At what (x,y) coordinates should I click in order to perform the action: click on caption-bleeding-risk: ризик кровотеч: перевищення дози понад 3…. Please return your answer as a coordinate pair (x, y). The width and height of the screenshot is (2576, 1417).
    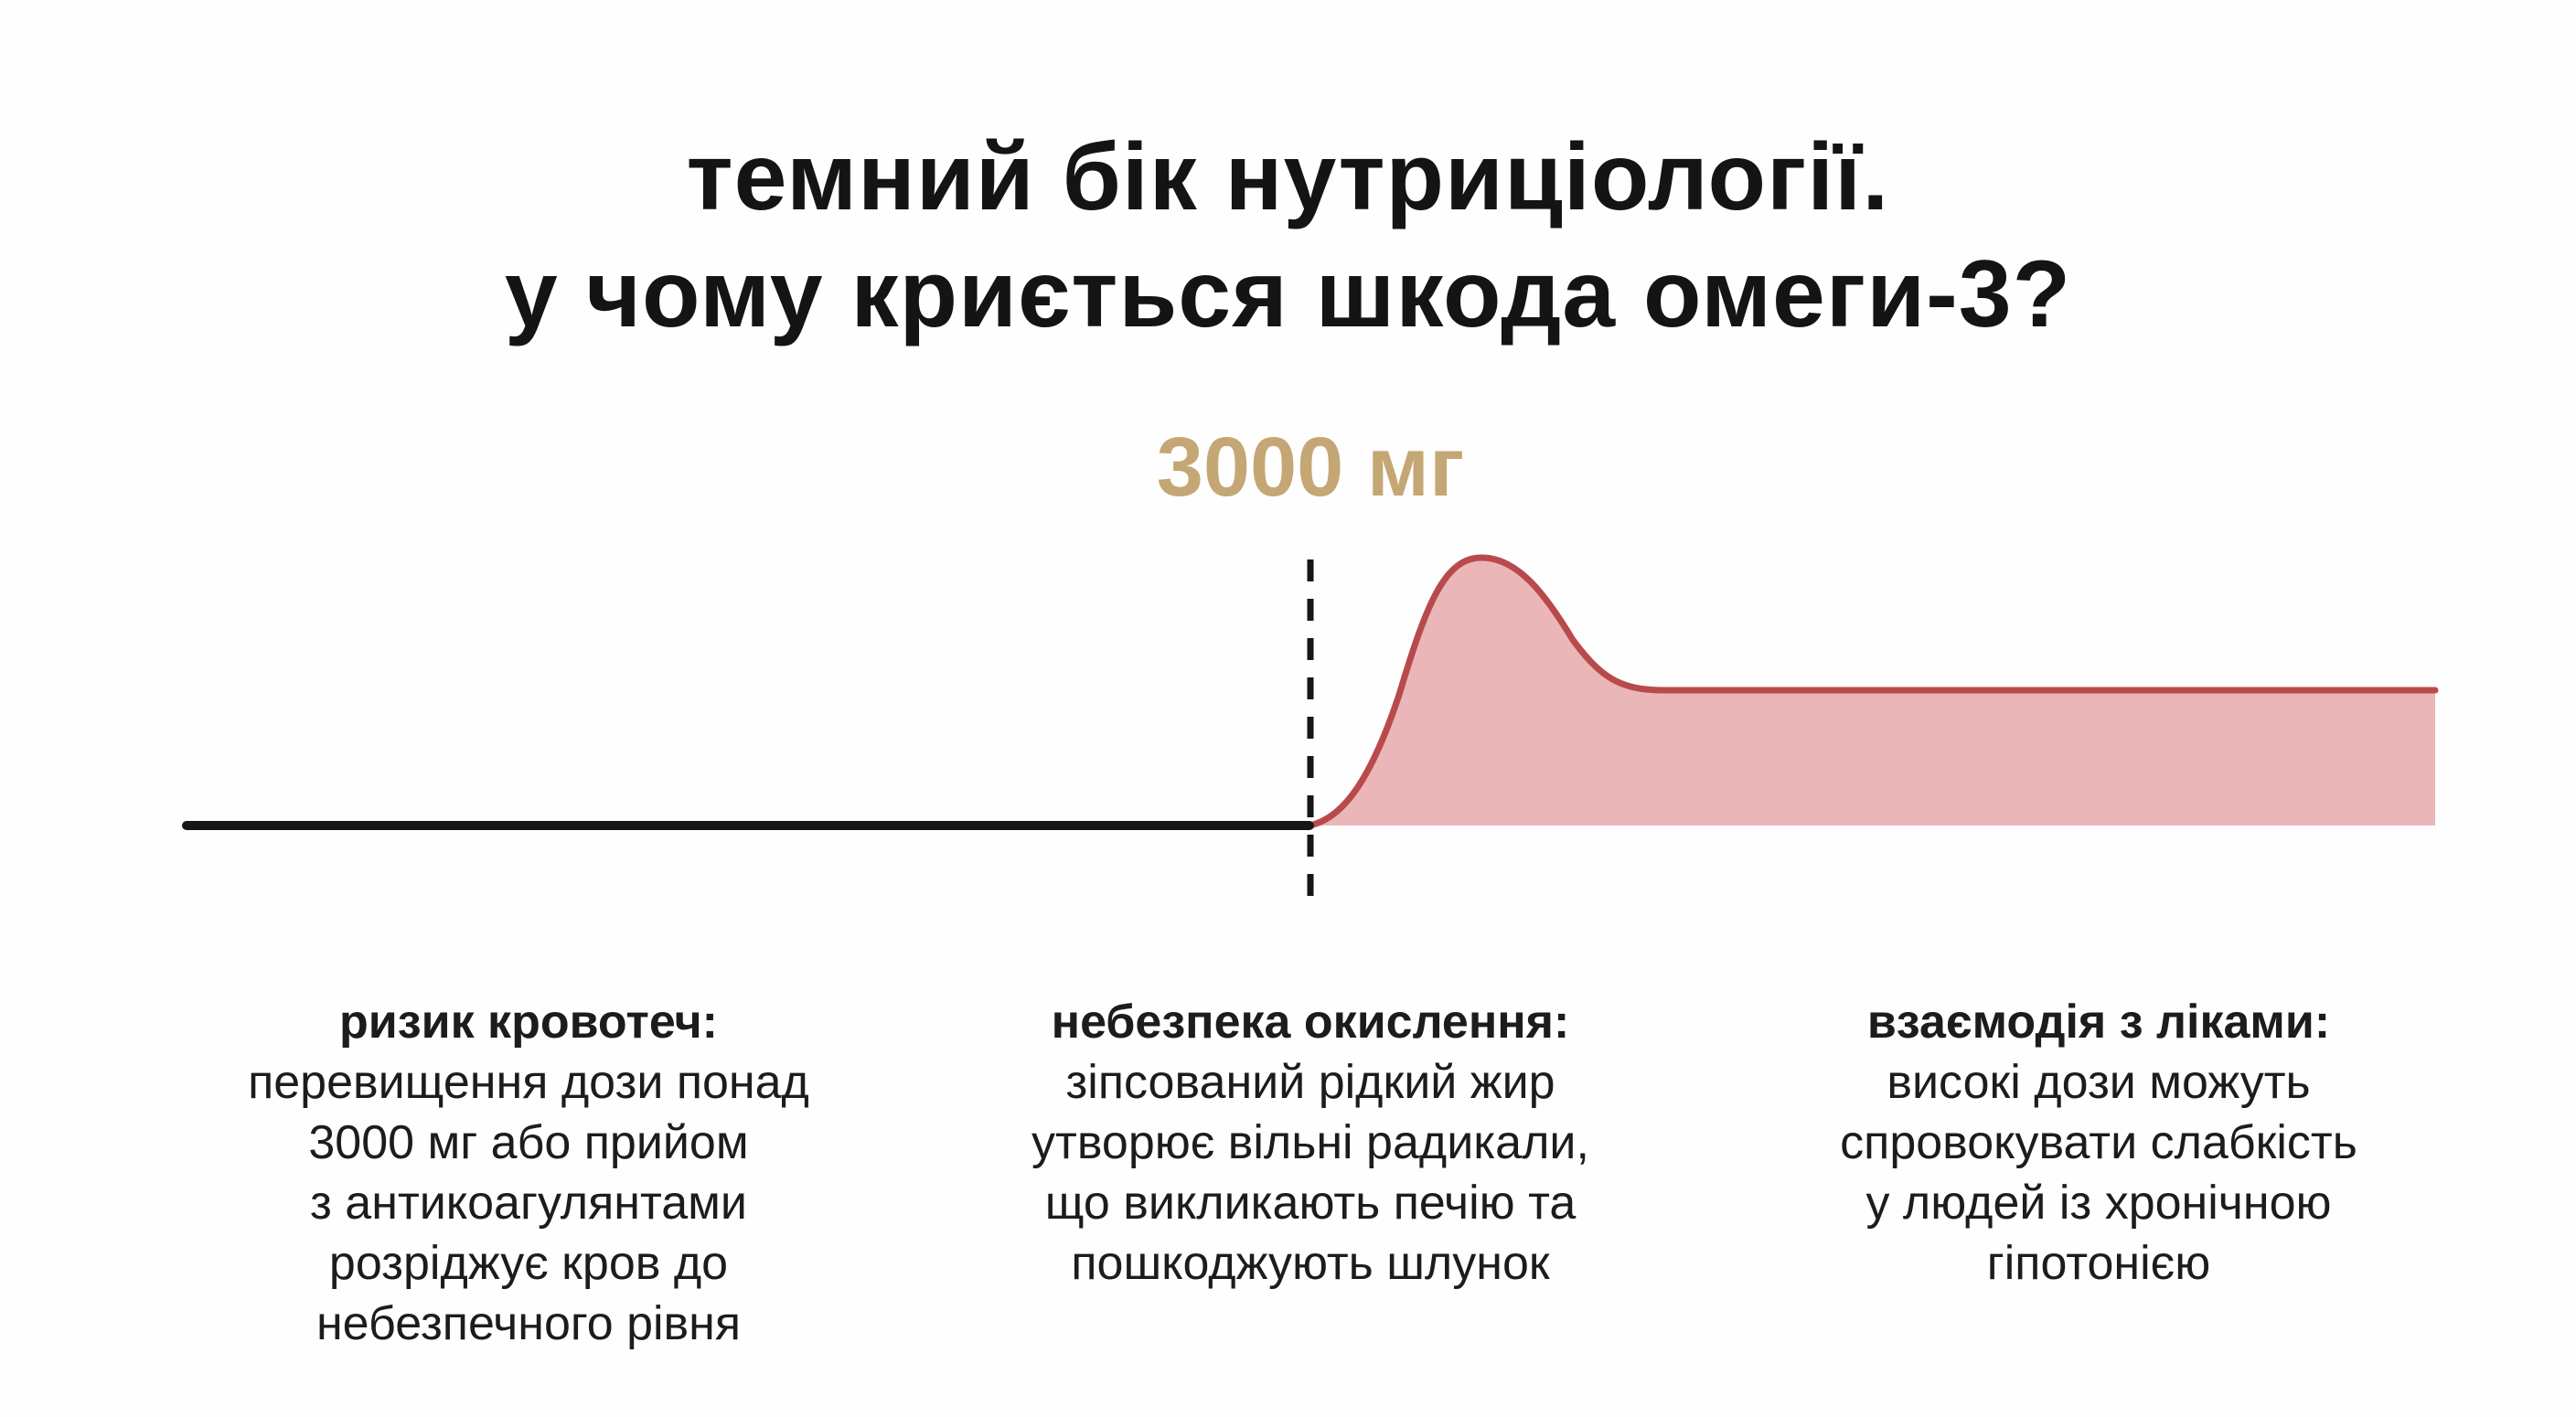
    Looking at the image, I should click on (528, 1173).